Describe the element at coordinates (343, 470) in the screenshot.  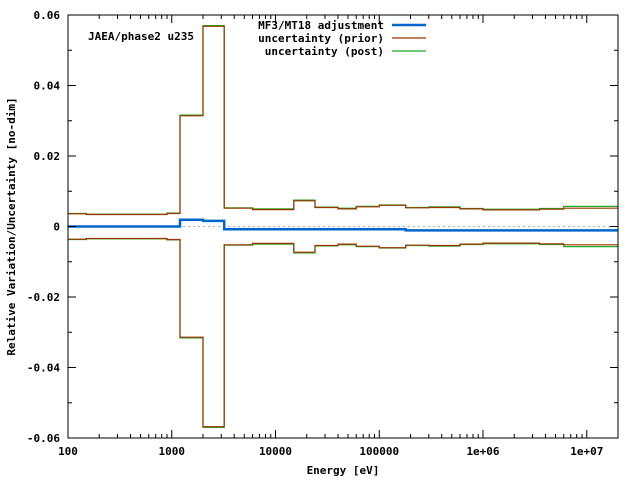
I see `x-axis-label: Energy [eV]` at that location.